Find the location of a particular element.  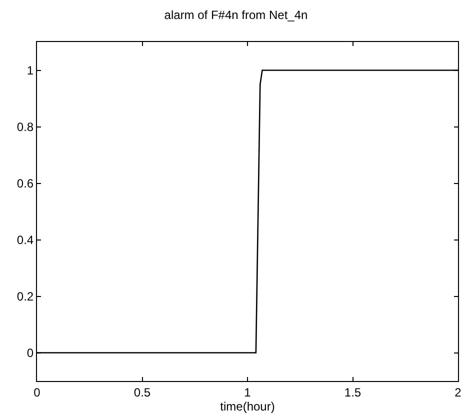

x-axis-title: time(hour) is located at coordinates (247, 406).